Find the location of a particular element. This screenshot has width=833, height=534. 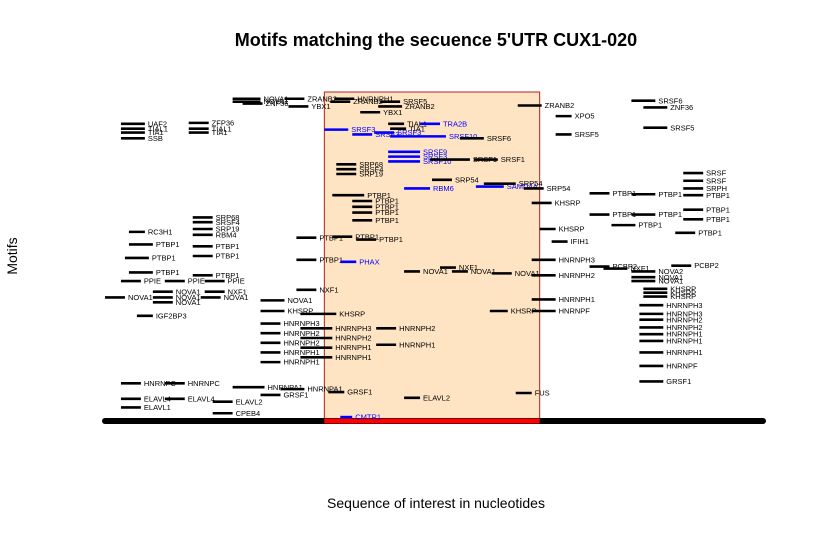

motif-96: KHSRP is located at coordinates (513, 311).